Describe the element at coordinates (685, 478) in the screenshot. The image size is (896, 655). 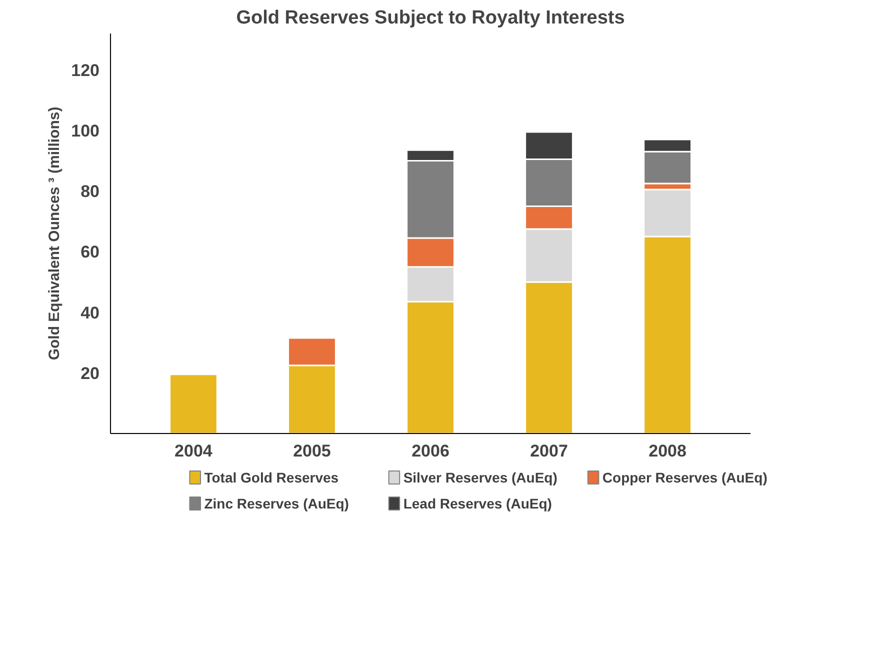
I see `legend-label: Copper Reserves (AuEq)` at that location.